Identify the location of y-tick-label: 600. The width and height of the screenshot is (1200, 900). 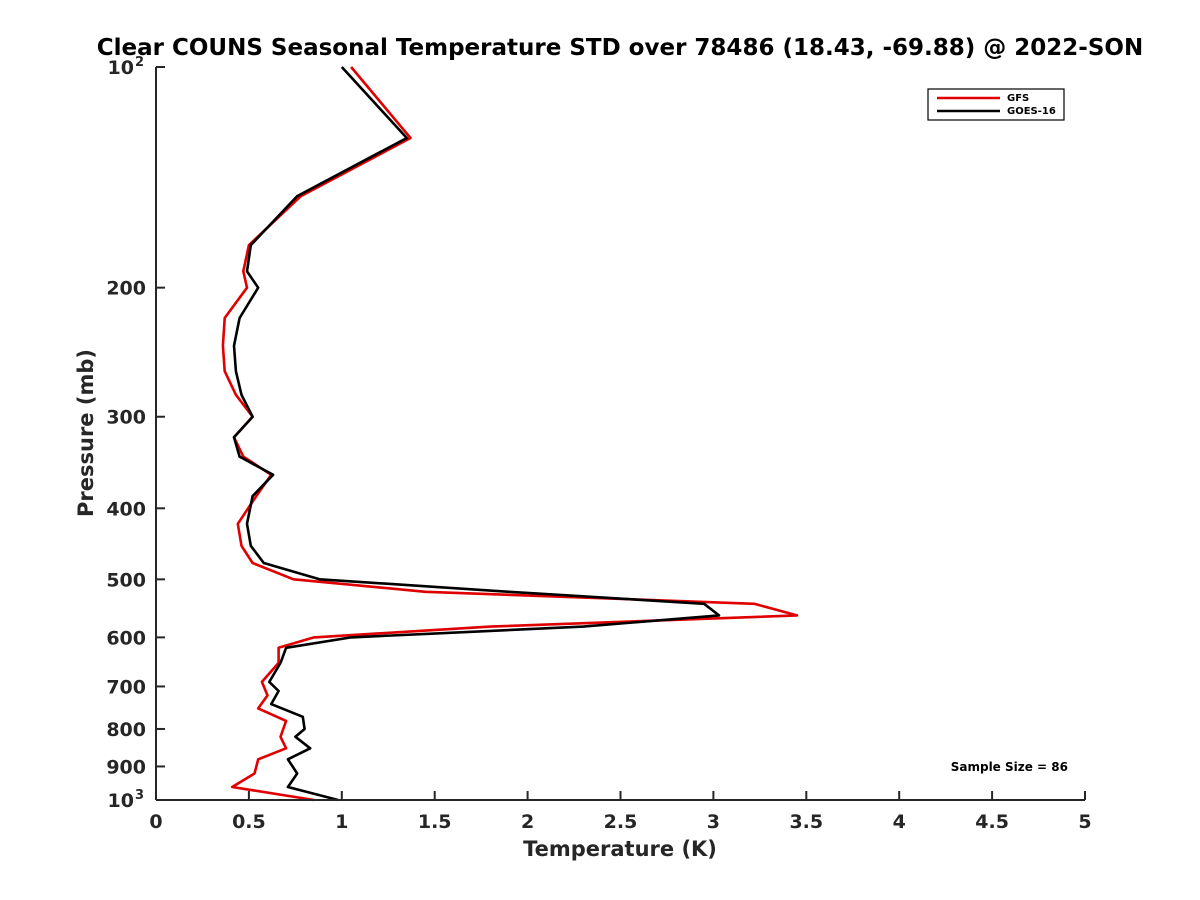
(126, 638).